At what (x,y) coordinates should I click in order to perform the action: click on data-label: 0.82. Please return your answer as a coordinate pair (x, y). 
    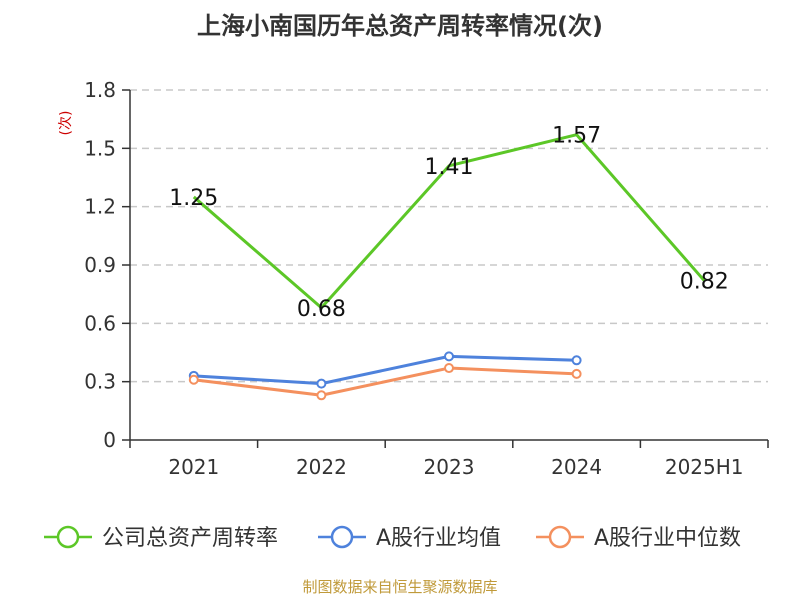
    Looking at the image, I should click on (704, 282).